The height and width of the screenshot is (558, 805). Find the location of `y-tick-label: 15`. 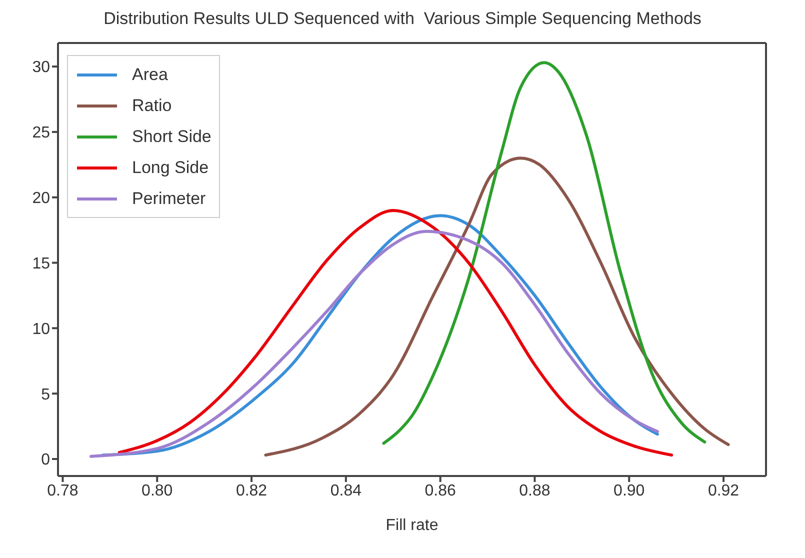

y-tick-label: 15 is located at coordinates (41, 263).